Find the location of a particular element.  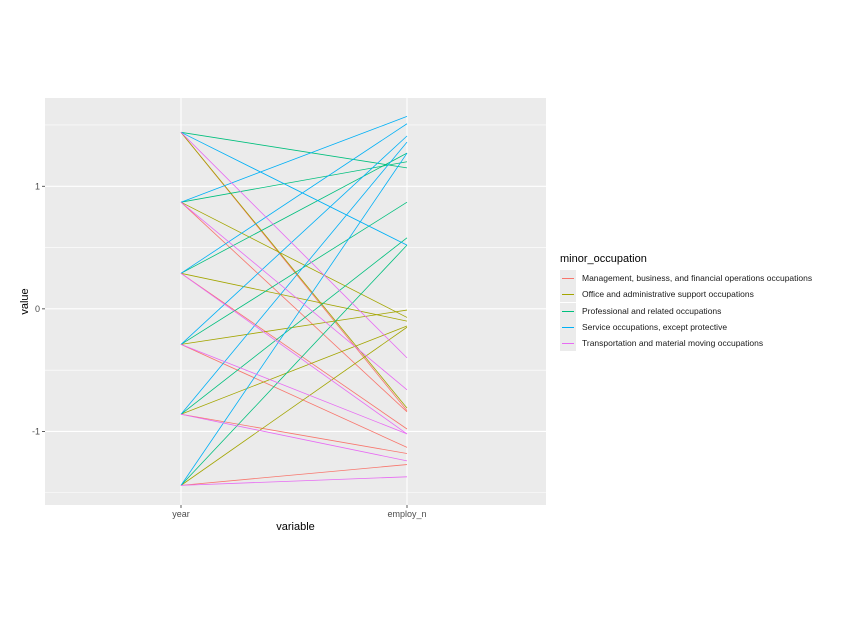

legend-item: Professional and related occupations is located at coordinates (686, 310).